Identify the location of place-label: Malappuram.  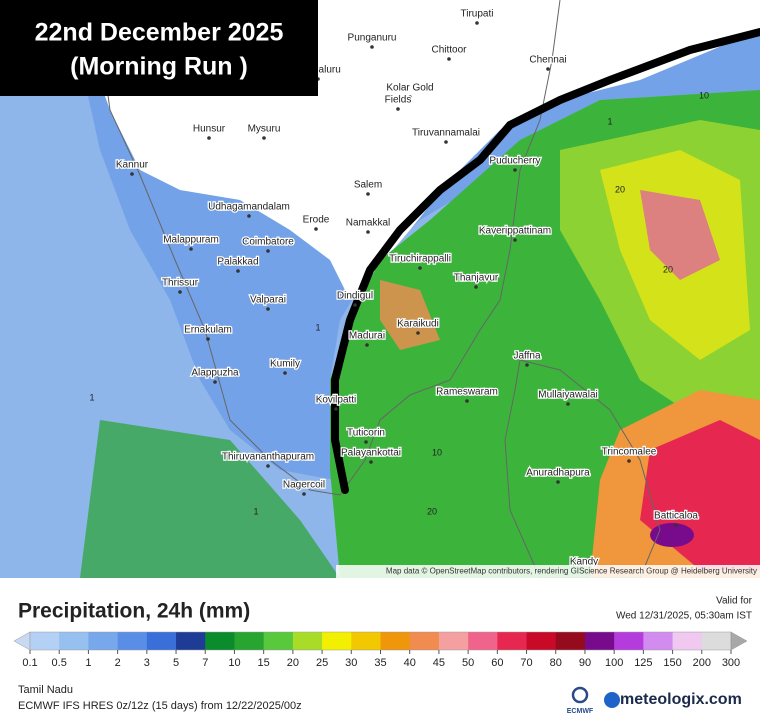
(191, 240).